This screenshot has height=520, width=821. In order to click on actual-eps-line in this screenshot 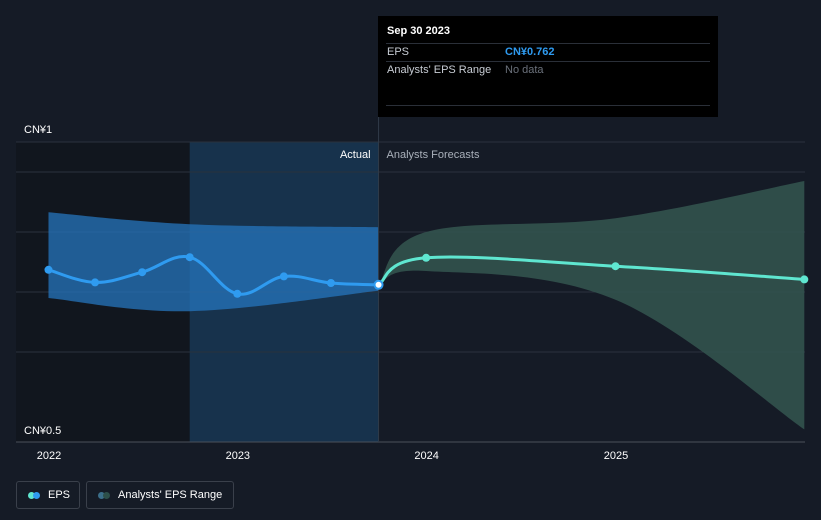, I will do `click(213, 275)`.